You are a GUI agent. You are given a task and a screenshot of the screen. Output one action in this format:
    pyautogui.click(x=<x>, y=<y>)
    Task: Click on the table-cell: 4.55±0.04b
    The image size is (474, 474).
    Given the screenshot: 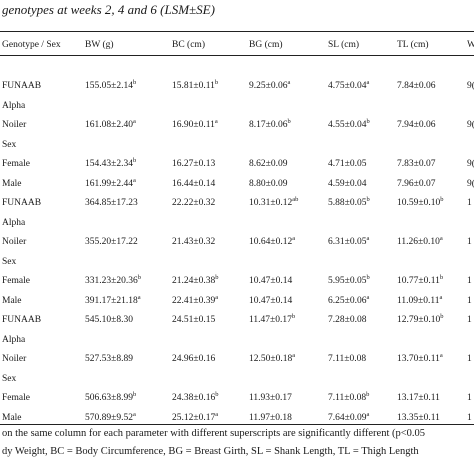 What is the action you would take?
    pyautogui.click(x=349, y=123)
    